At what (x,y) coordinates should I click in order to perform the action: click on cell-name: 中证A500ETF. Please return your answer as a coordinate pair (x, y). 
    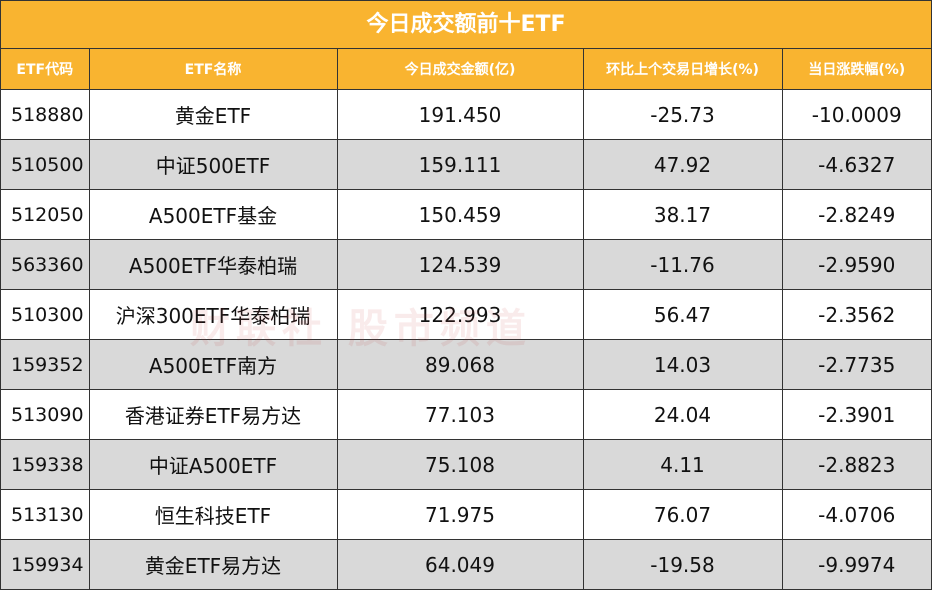
    Looking at the image, I should click on (213, 464).